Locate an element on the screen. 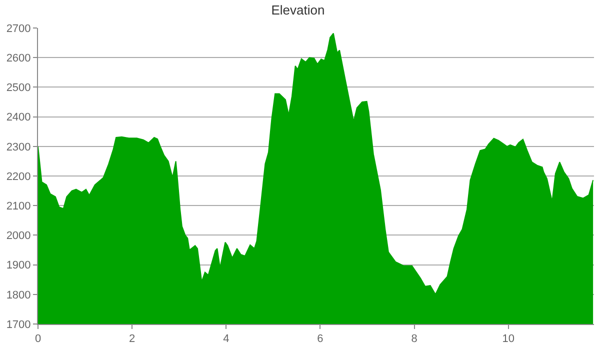 Image resolution: width=596 pixels, height=347 pixels. y-tick-label: 2100 is located at coordinates (18, 206).